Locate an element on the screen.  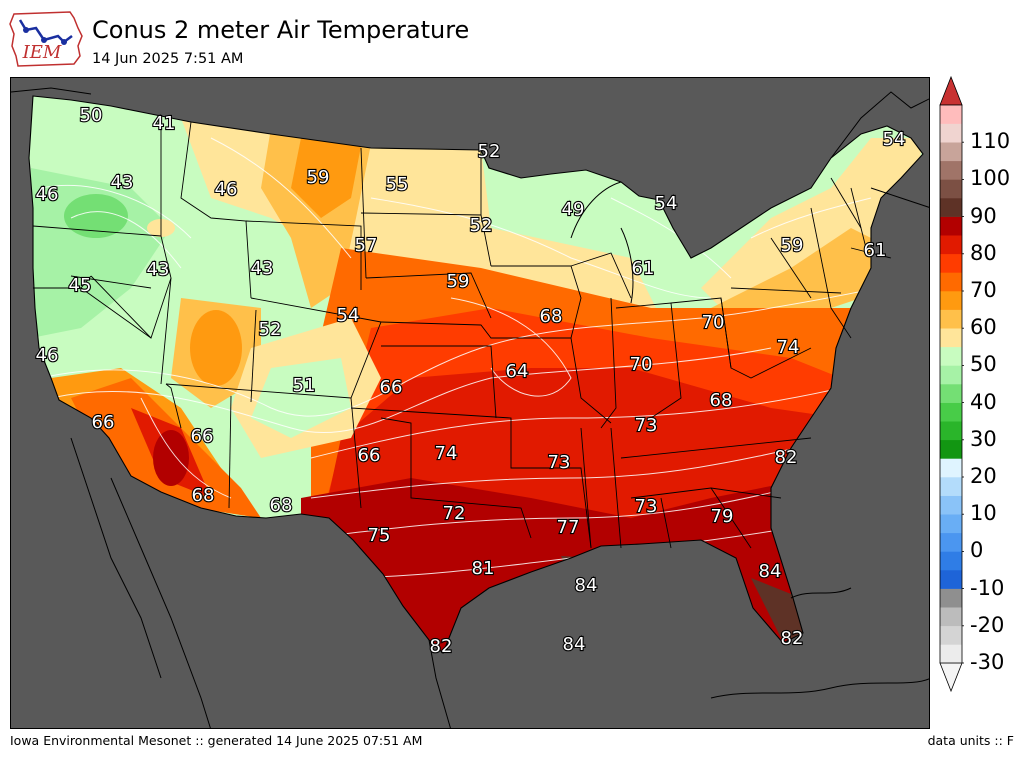
footer-units: data units :: F is located at coordinates (970, 740).